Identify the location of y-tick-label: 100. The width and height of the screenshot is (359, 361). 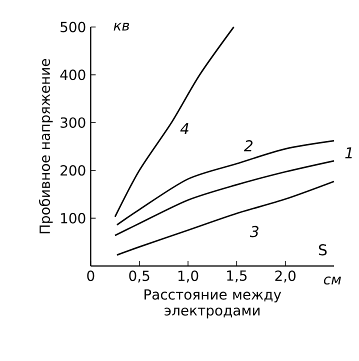
(73, 218).